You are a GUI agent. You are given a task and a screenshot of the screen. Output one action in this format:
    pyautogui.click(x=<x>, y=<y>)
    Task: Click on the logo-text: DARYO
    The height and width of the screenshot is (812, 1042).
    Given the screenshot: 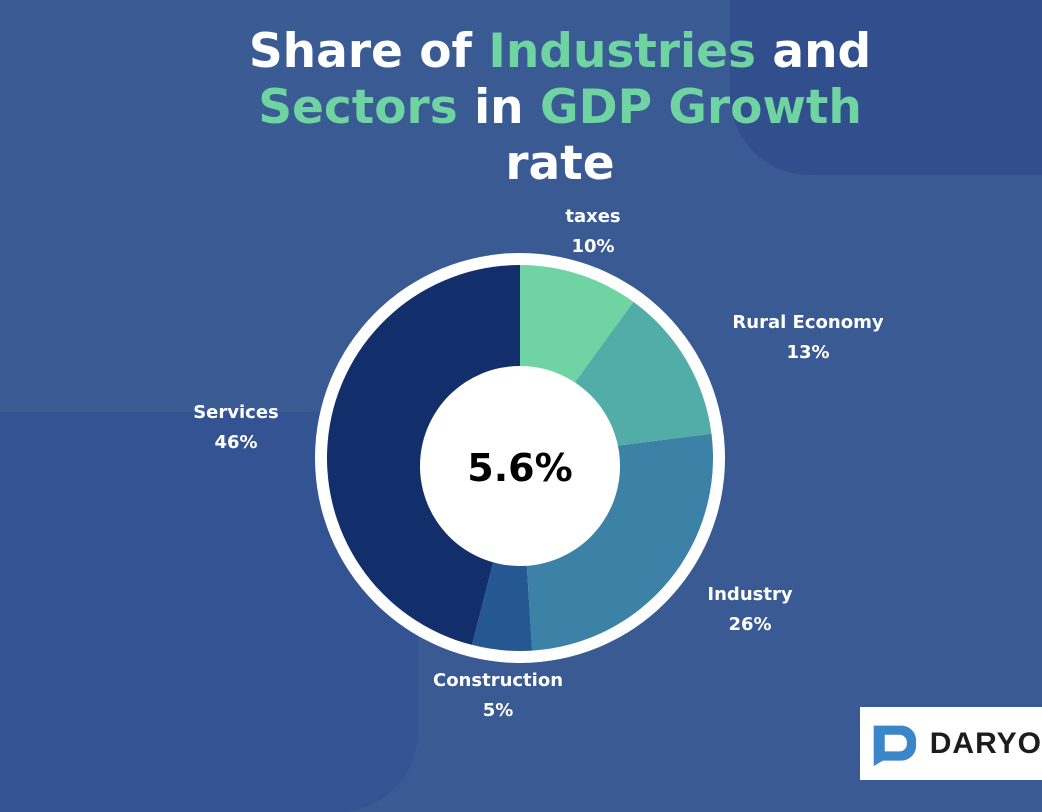 What is the action you would take?
    pyautogui.click(x=985, y=743)
    